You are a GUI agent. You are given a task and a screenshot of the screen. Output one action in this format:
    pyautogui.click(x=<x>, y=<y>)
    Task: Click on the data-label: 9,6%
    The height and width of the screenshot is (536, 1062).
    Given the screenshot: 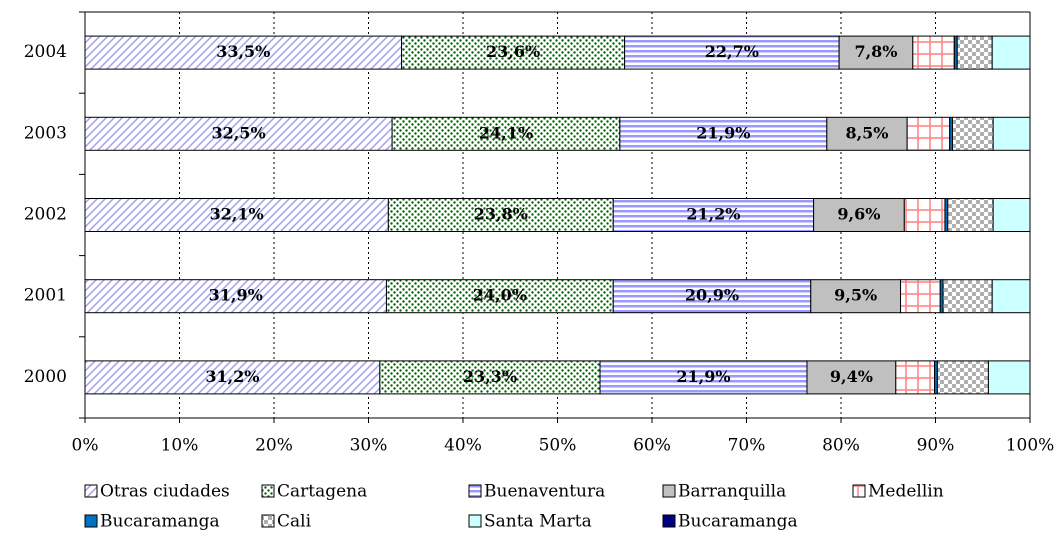 What is the action you would take?
    pyautogui.click(x=858, y=214)
    